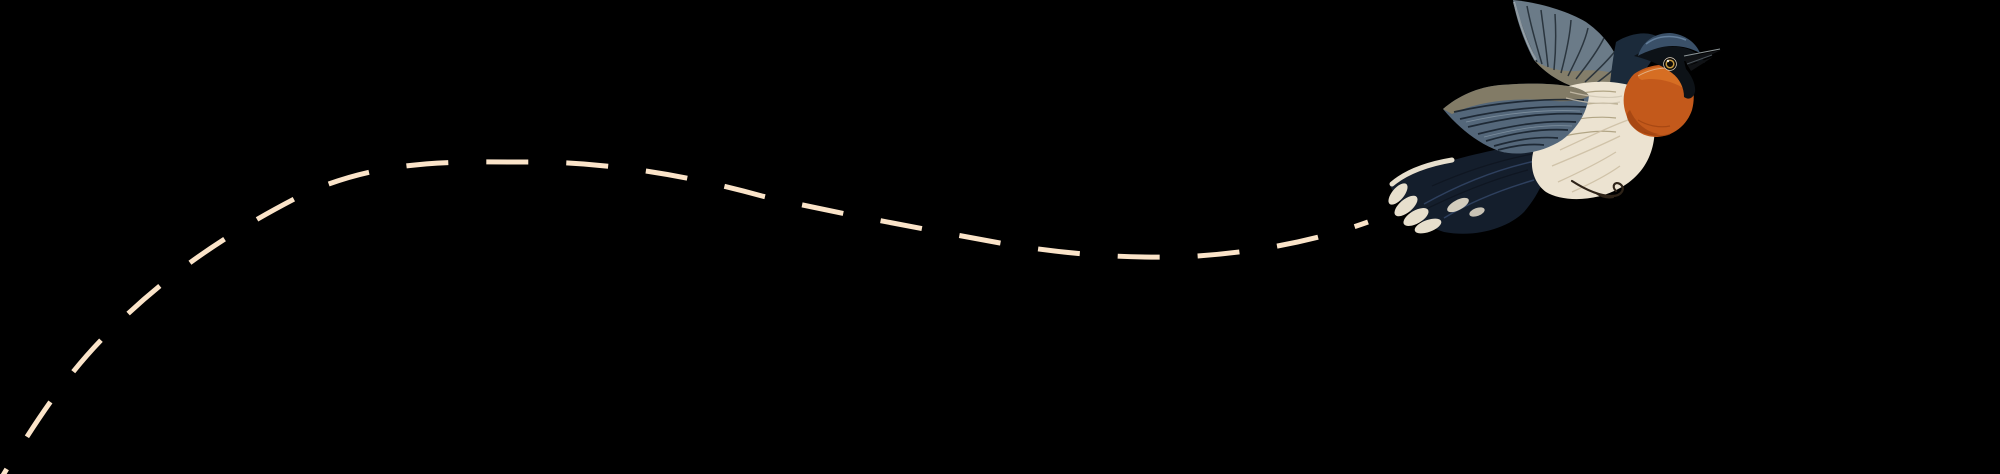 This screenshot has height=474, width=2000. I want to click on near-wing-light-lines, so click(1523, 124).